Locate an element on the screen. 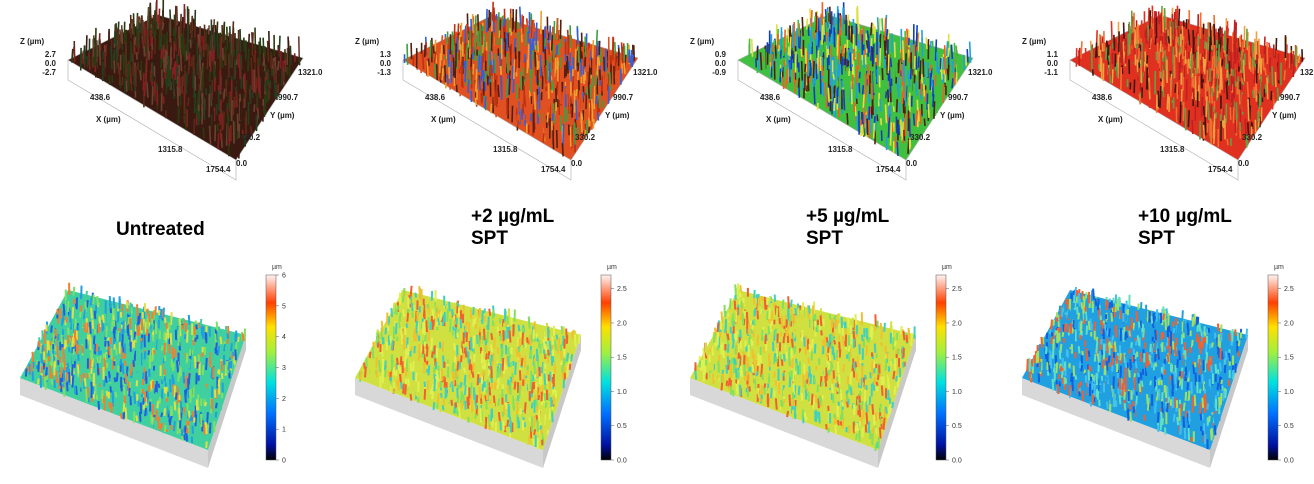 This screenshot has height=484, width=1314. x-tick-label: 1754.4 is located at coordinates (218, 169).